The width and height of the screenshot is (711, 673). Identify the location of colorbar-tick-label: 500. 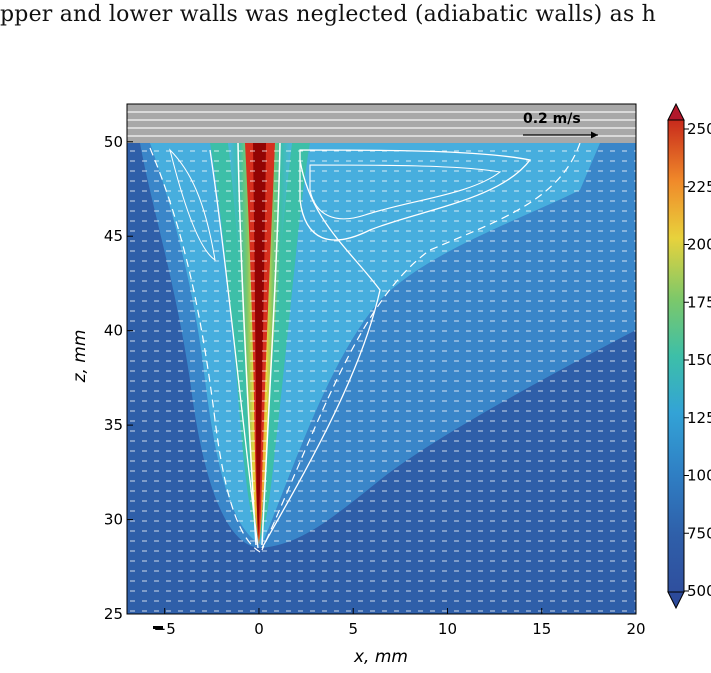
(699, 591).